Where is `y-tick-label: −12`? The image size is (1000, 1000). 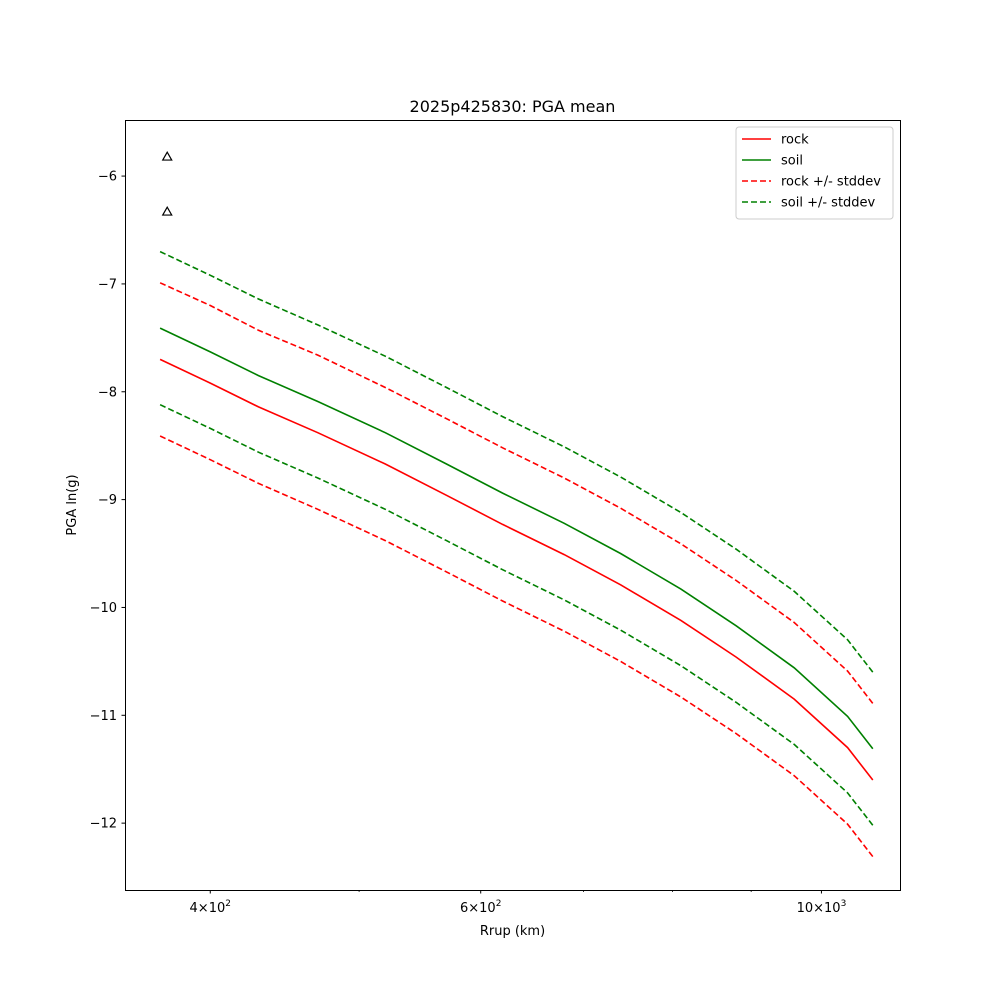
y-tick-label: −12 is located at coordinates (103, 824).